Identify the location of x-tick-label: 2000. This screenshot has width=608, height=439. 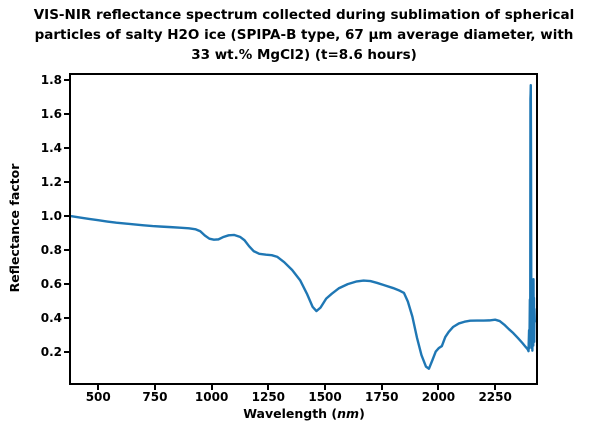
(438, 397).